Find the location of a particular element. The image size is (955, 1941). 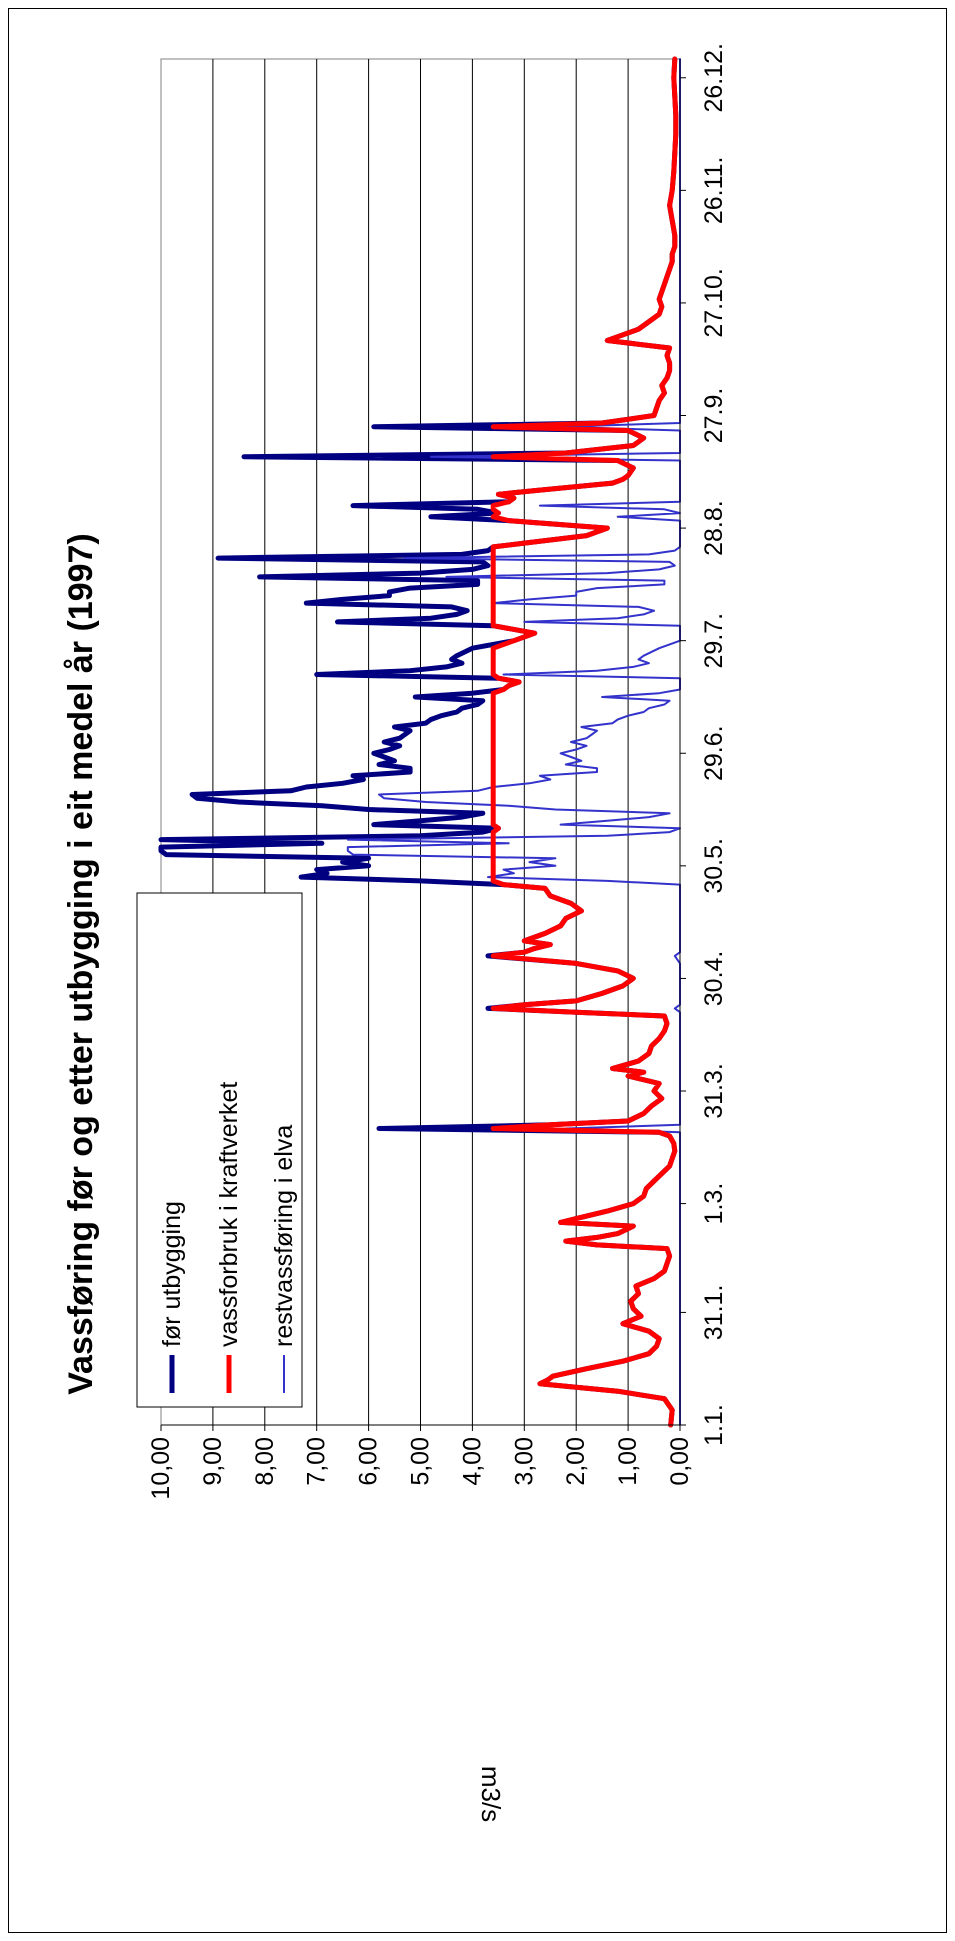

y-tick-label: 1,00 is located at coordinates (628, 1461).